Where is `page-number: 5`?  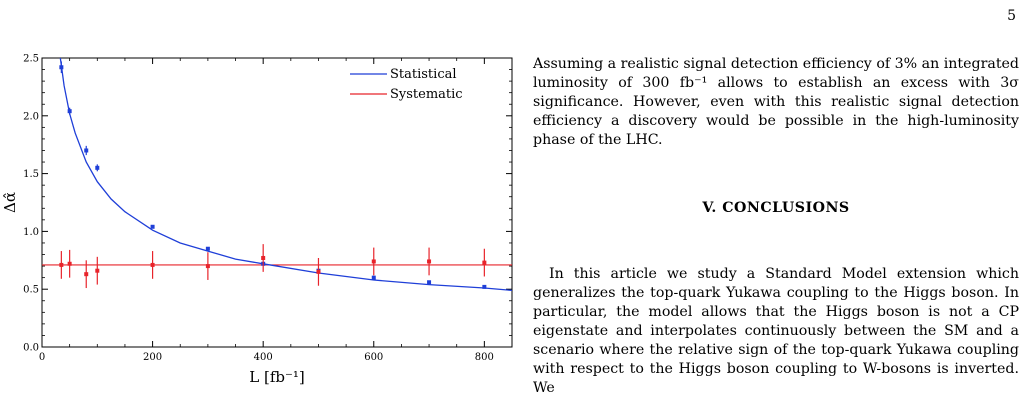 page-number: 5 is located at coordinates (1011, 16).